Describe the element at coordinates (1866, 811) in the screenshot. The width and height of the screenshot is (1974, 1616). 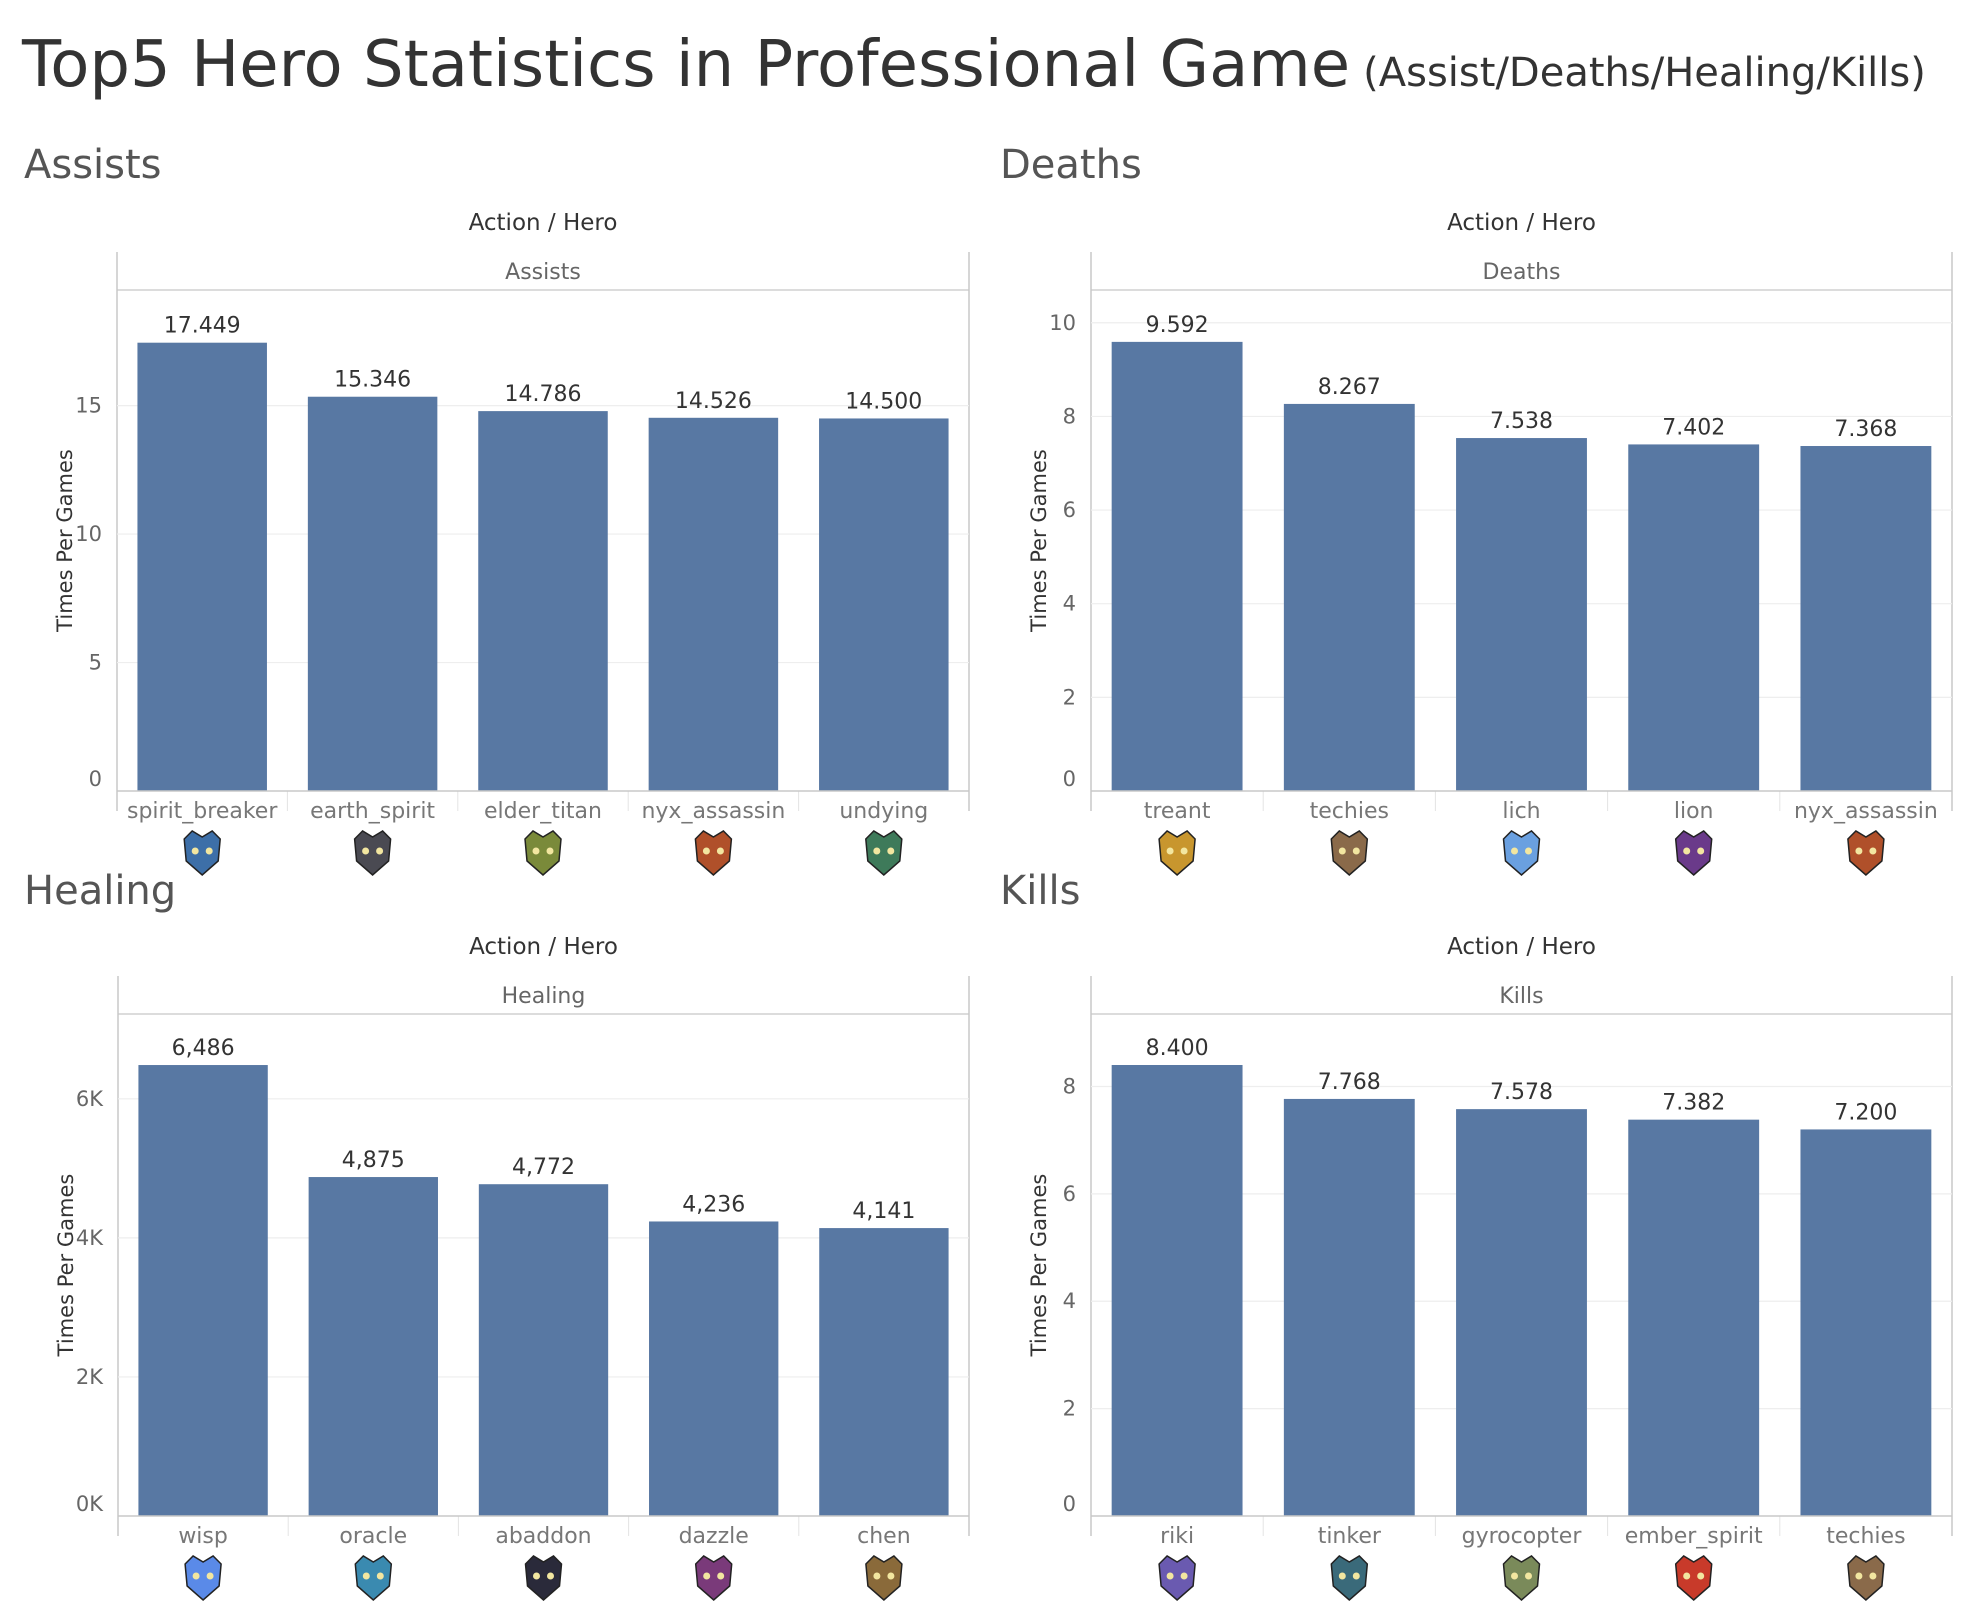
I see `category-label: nyx_assassin` at that location.